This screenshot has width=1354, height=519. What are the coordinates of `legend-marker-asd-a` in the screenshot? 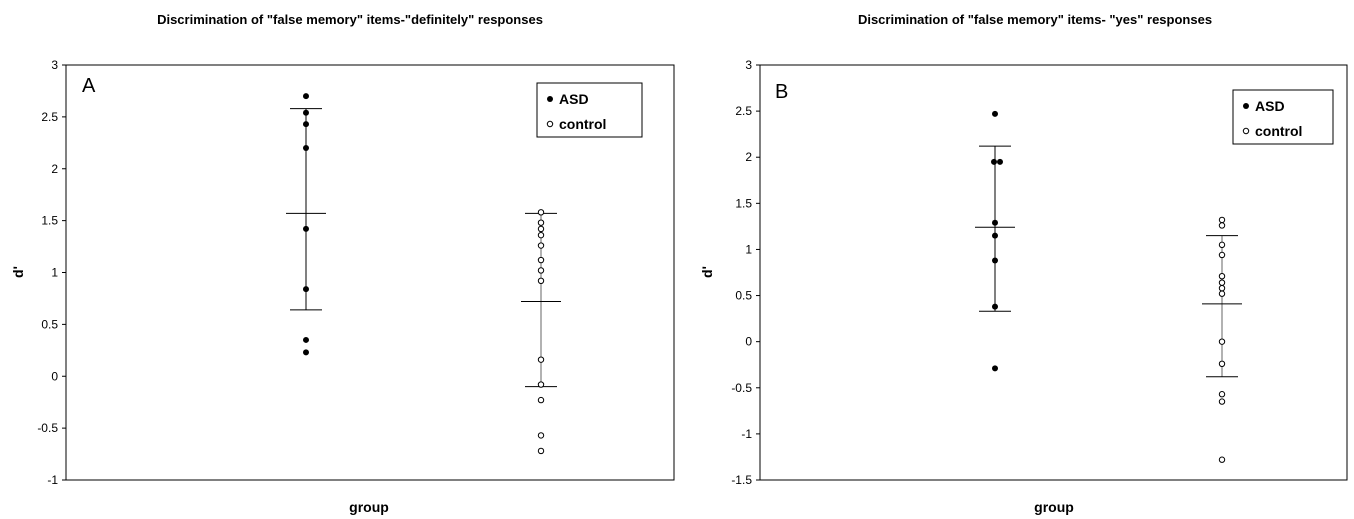 It's located at (550, 99).